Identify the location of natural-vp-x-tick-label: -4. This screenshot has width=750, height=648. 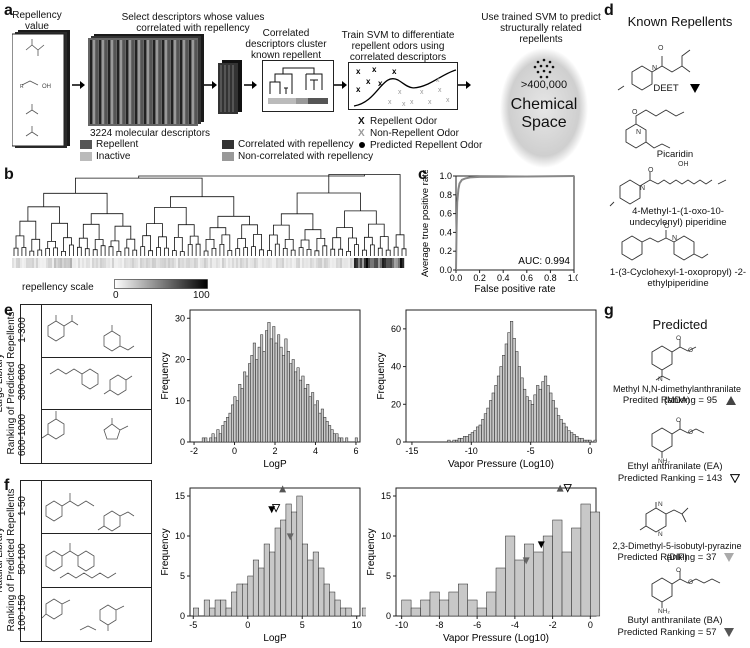
(515, 625).